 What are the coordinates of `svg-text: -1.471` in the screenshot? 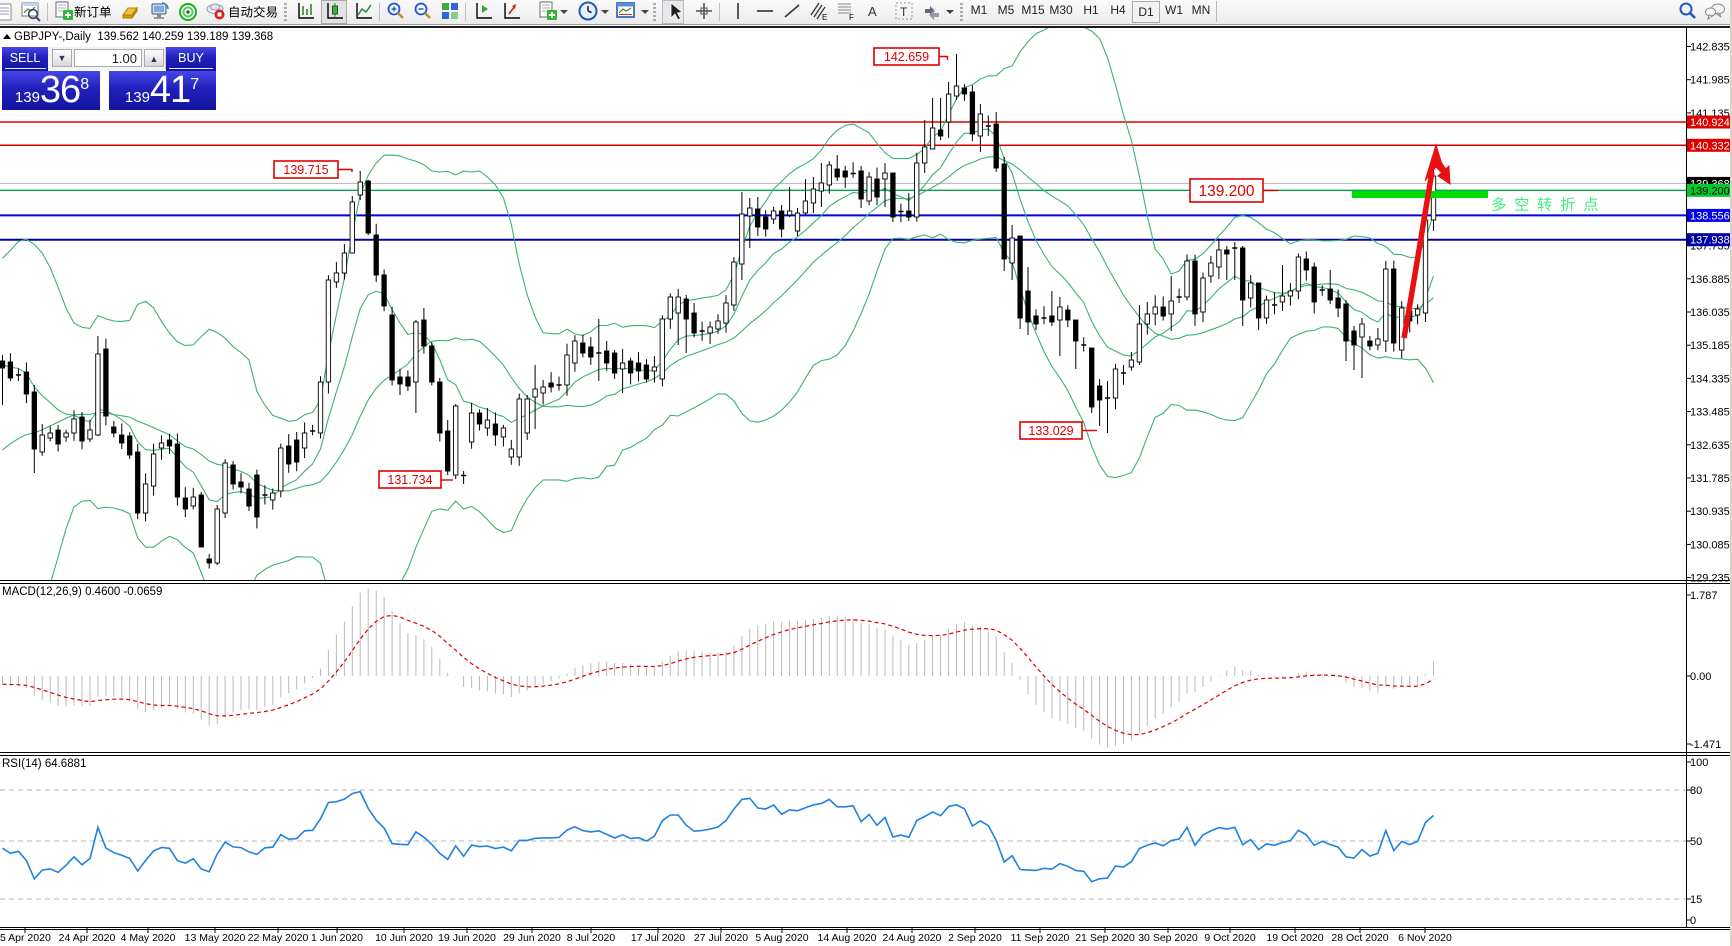 It's located at (1705, 745).